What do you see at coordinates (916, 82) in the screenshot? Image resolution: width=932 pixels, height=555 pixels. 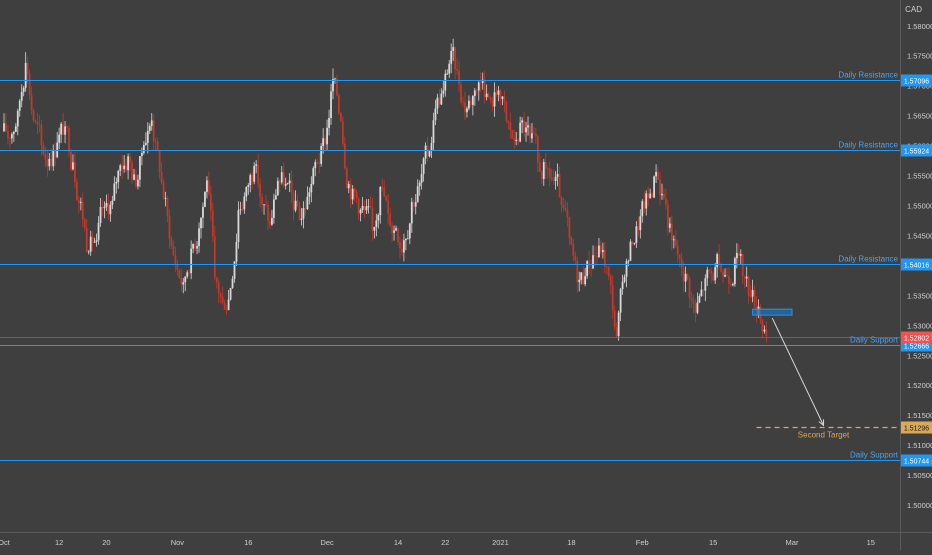 I see `level-price-text: 1.57096` at bounding box center [916, 82].